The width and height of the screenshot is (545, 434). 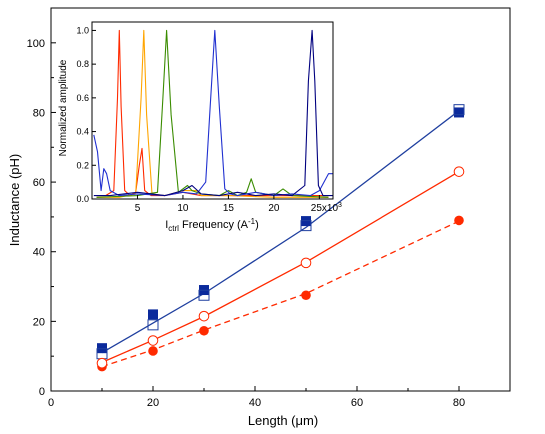 I want to click on inset-y-tick-label: 0.6, so click(x=82, y=98).